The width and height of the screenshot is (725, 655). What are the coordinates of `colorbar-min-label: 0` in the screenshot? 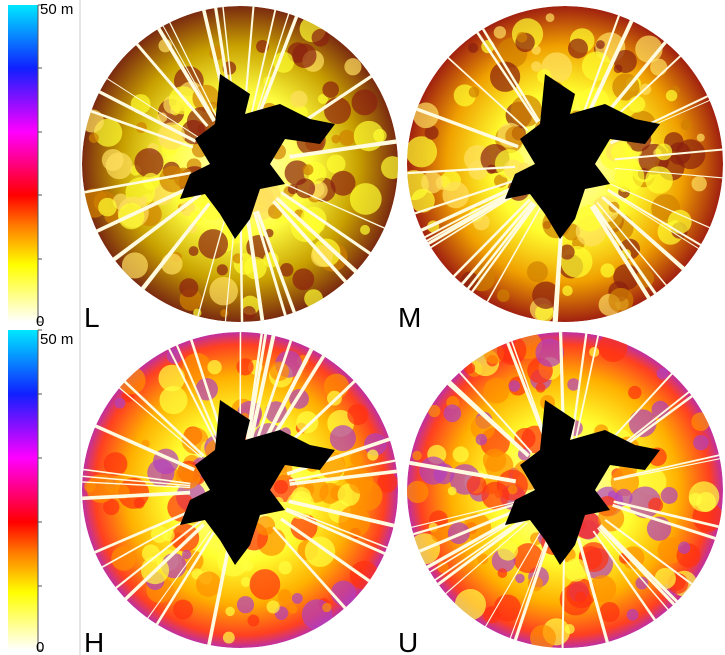 It's located at (40, 321).